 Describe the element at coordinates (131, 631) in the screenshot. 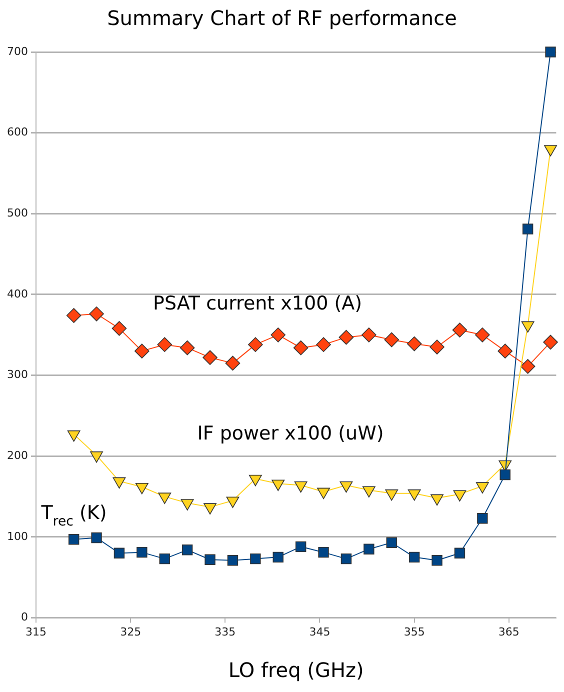

I see `x-tick-label: 325` at that location.